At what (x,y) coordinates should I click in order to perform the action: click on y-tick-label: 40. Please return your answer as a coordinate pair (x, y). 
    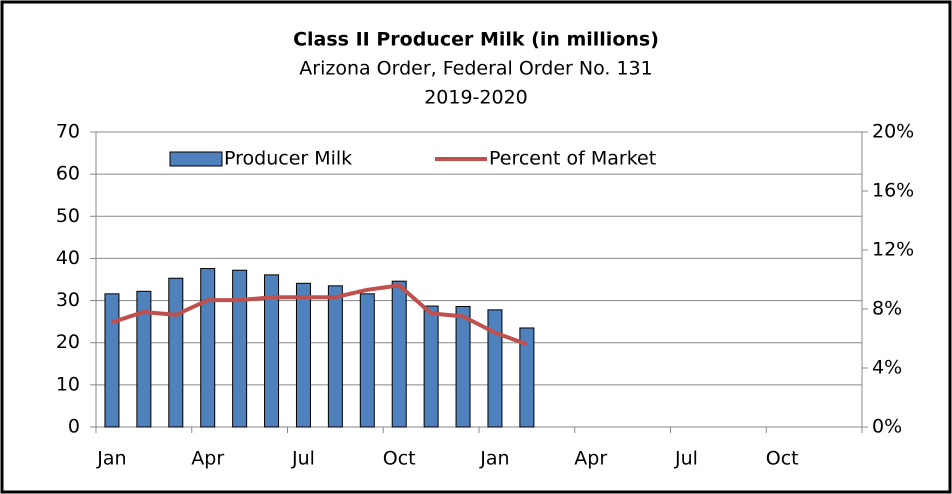
    Looking at the image, I should click on (68, 258).